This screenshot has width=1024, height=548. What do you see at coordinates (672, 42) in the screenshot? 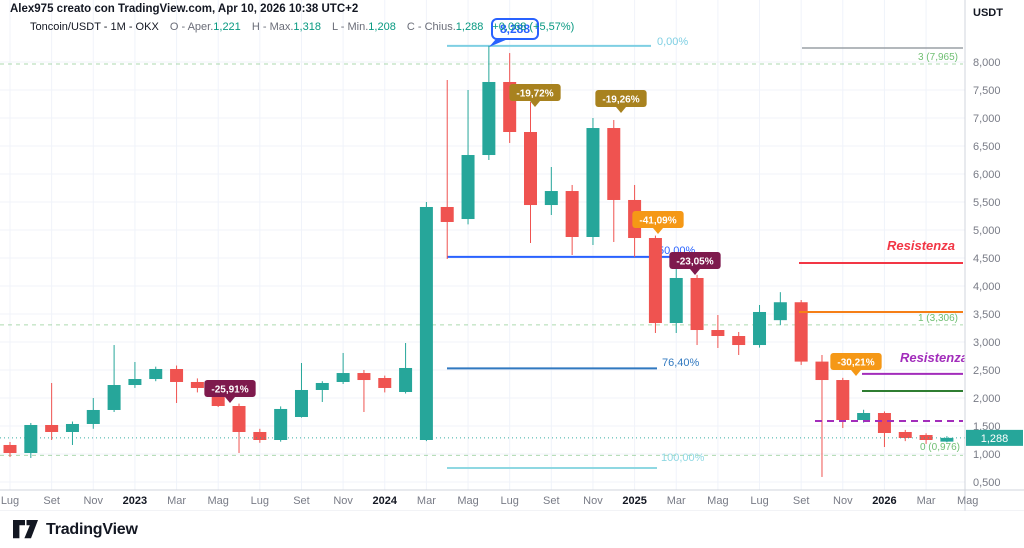
I see `fib-level-label: 0,00%` at bounding box center [672, 42].